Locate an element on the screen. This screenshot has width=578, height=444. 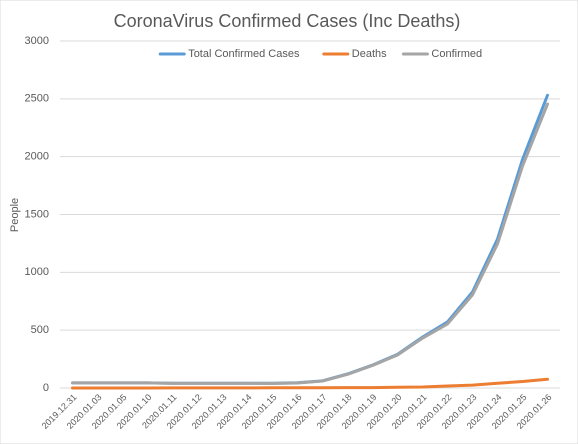
legend-label: Total Confirmed Cases is located at coordinates (244, 54).